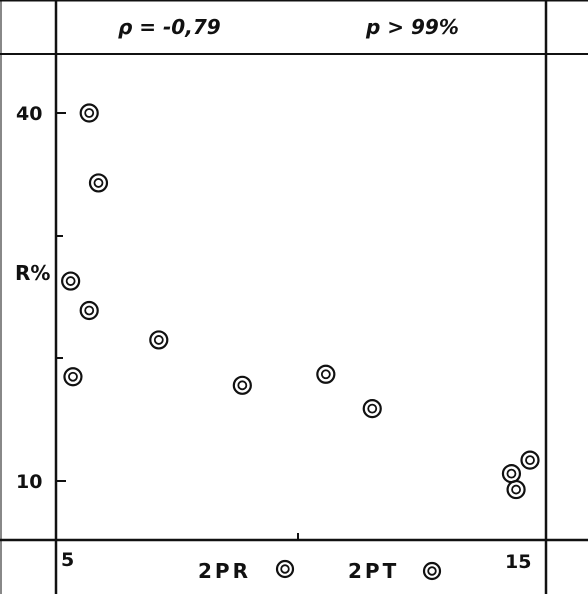 The height and width of the screenshot is (594, 588). Describe the element at coordinates (296, 553) in the screenshot. I see `x-axis: 5 15` at that location.